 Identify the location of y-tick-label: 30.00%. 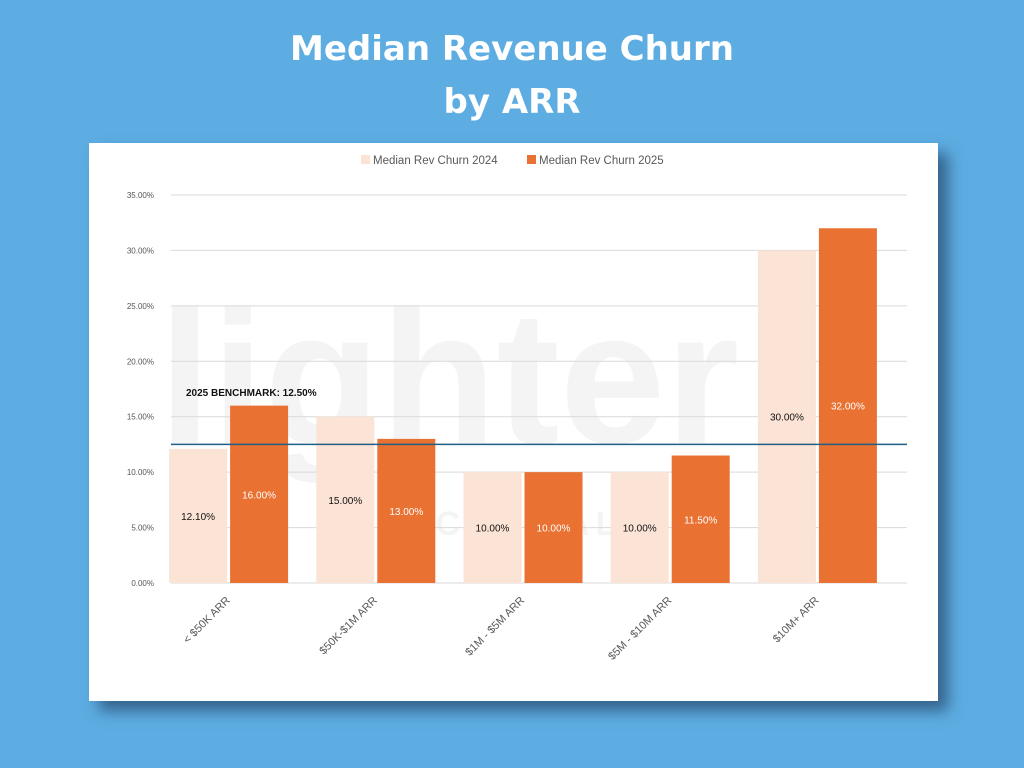
(140, 250).